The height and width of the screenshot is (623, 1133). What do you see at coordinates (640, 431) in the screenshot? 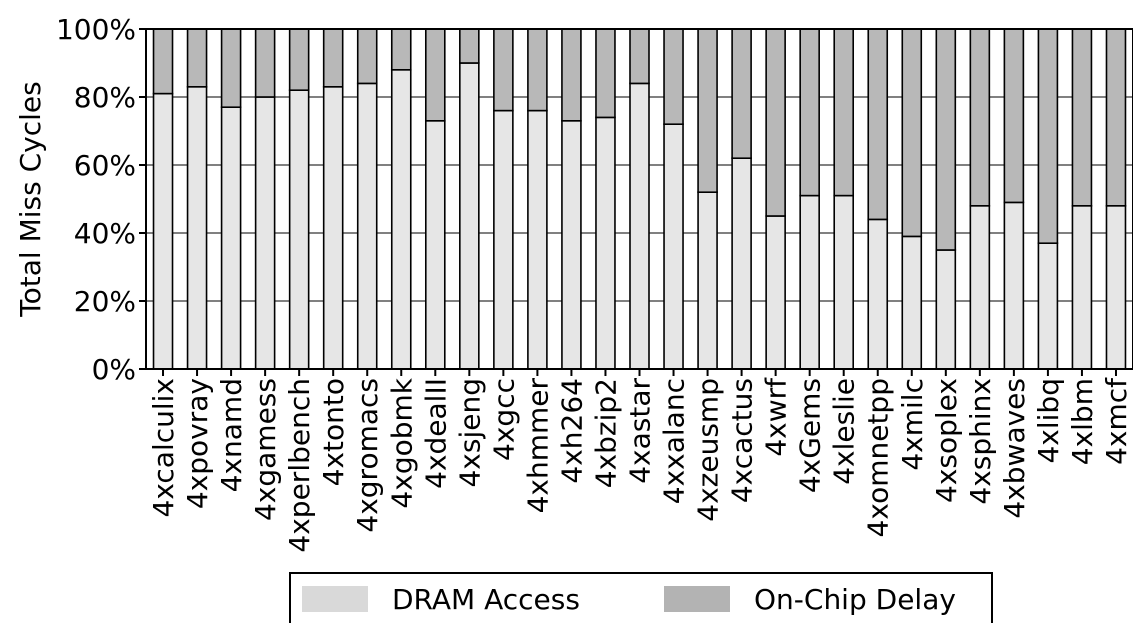
I see `x-tick-label-4xastar: 4xastar` at bounding box center [640, 431].